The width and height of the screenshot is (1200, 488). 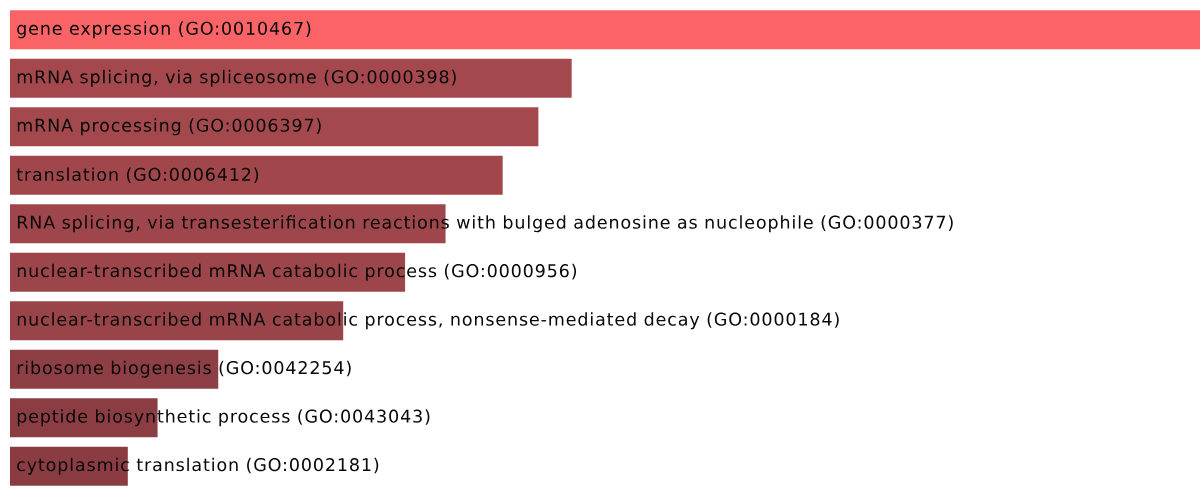 What do you see at coordinates (184, 369) in the screenshot?
I see `y-tick-label: ribosome biogenesis (GO:0042254)` at bounding box center [184, 369].